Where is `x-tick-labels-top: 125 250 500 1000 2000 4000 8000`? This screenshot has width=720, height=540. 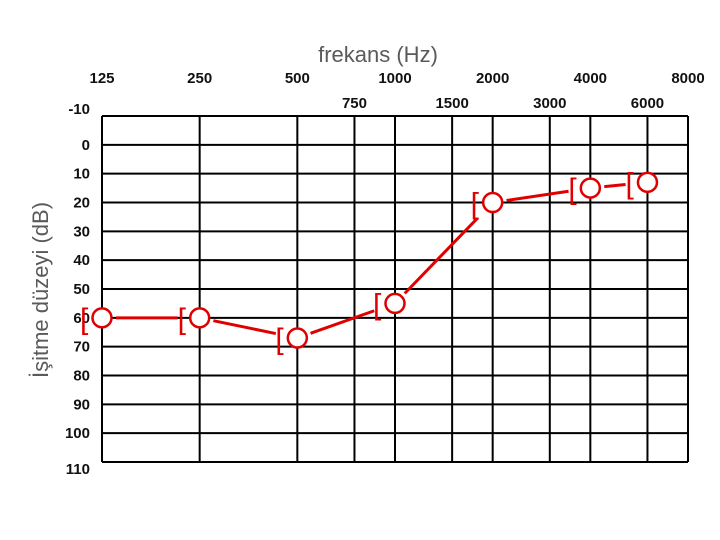
x-tick-labels-top: 125 250 500 1000 2000 4000 8000 is located at coordinates (396, 78).